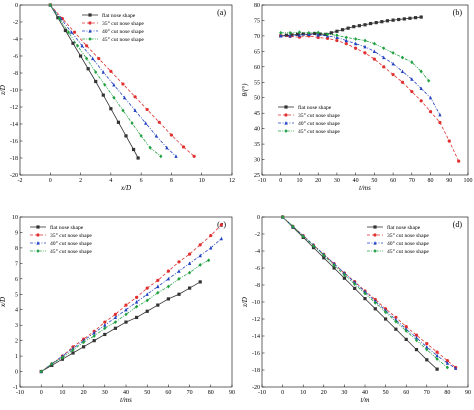 Image resolution: width=474 pixels, height=410 pixels. I want to click on x-tick-label: 70, so click(427, 393).